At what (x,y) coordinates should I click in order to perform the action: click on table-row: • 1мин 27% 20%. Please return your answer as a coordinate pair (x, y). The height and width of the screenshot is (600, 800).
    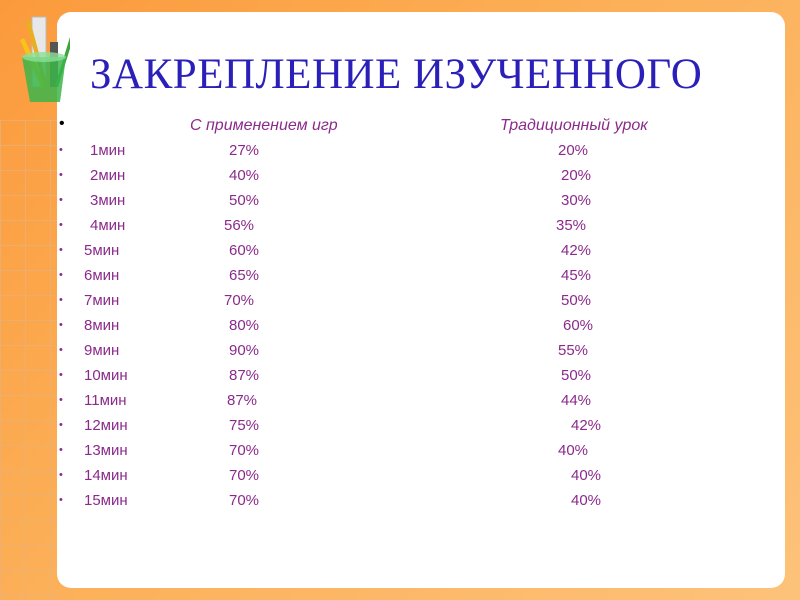
    Looking at the image, I should click on (400, 154).